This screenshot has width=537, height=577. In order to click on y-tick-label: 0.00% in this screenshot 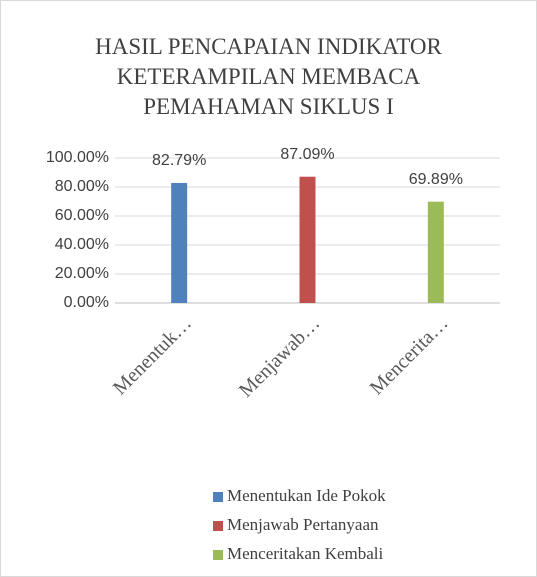, I will do `click(86, 302)`.